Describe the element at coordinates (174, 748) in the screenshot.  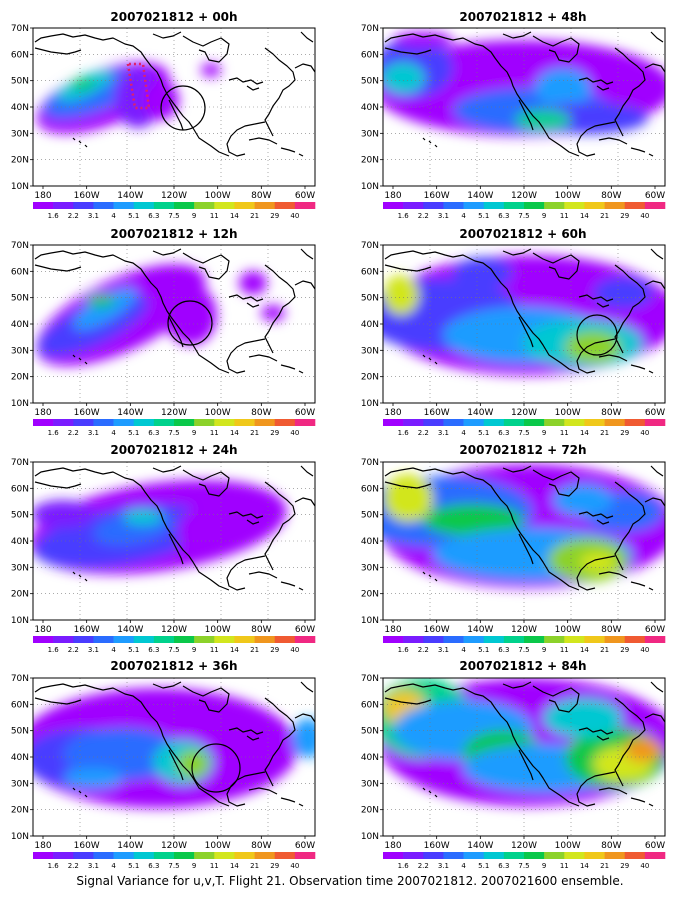
I see `variance-field` at that location.